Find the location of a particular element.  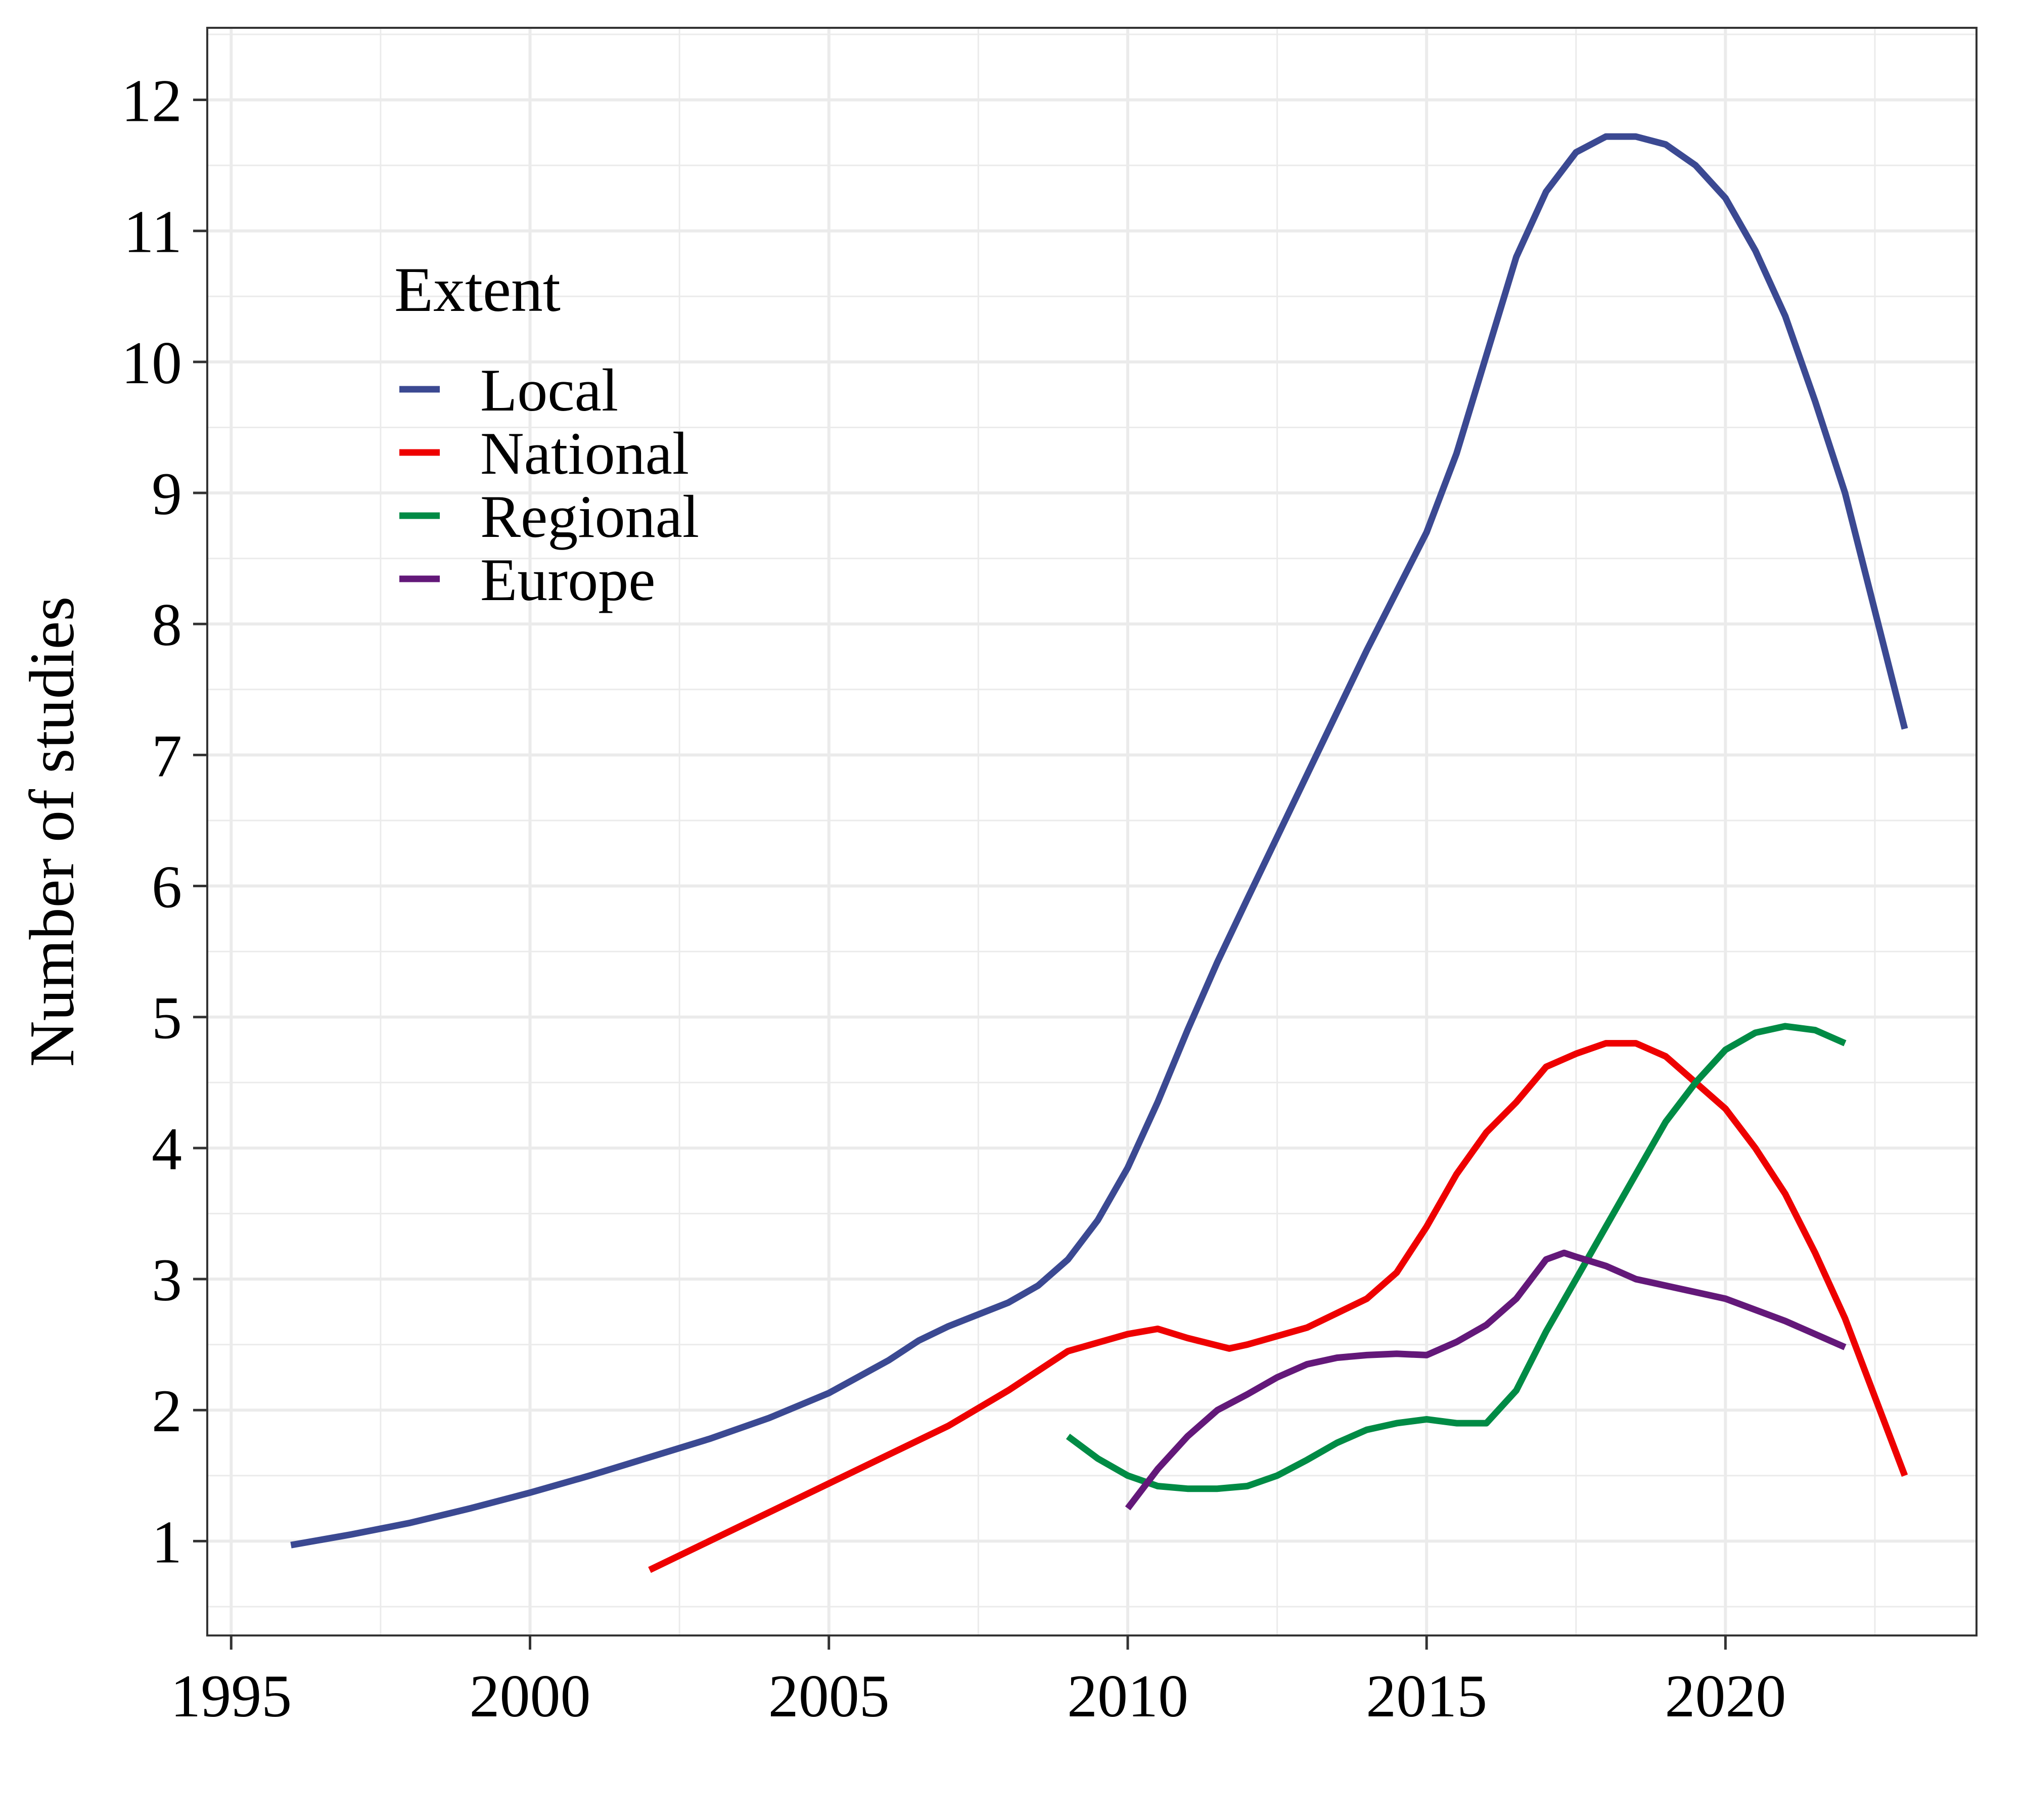

legend-label-national: National is located at coordinates (584, 453).